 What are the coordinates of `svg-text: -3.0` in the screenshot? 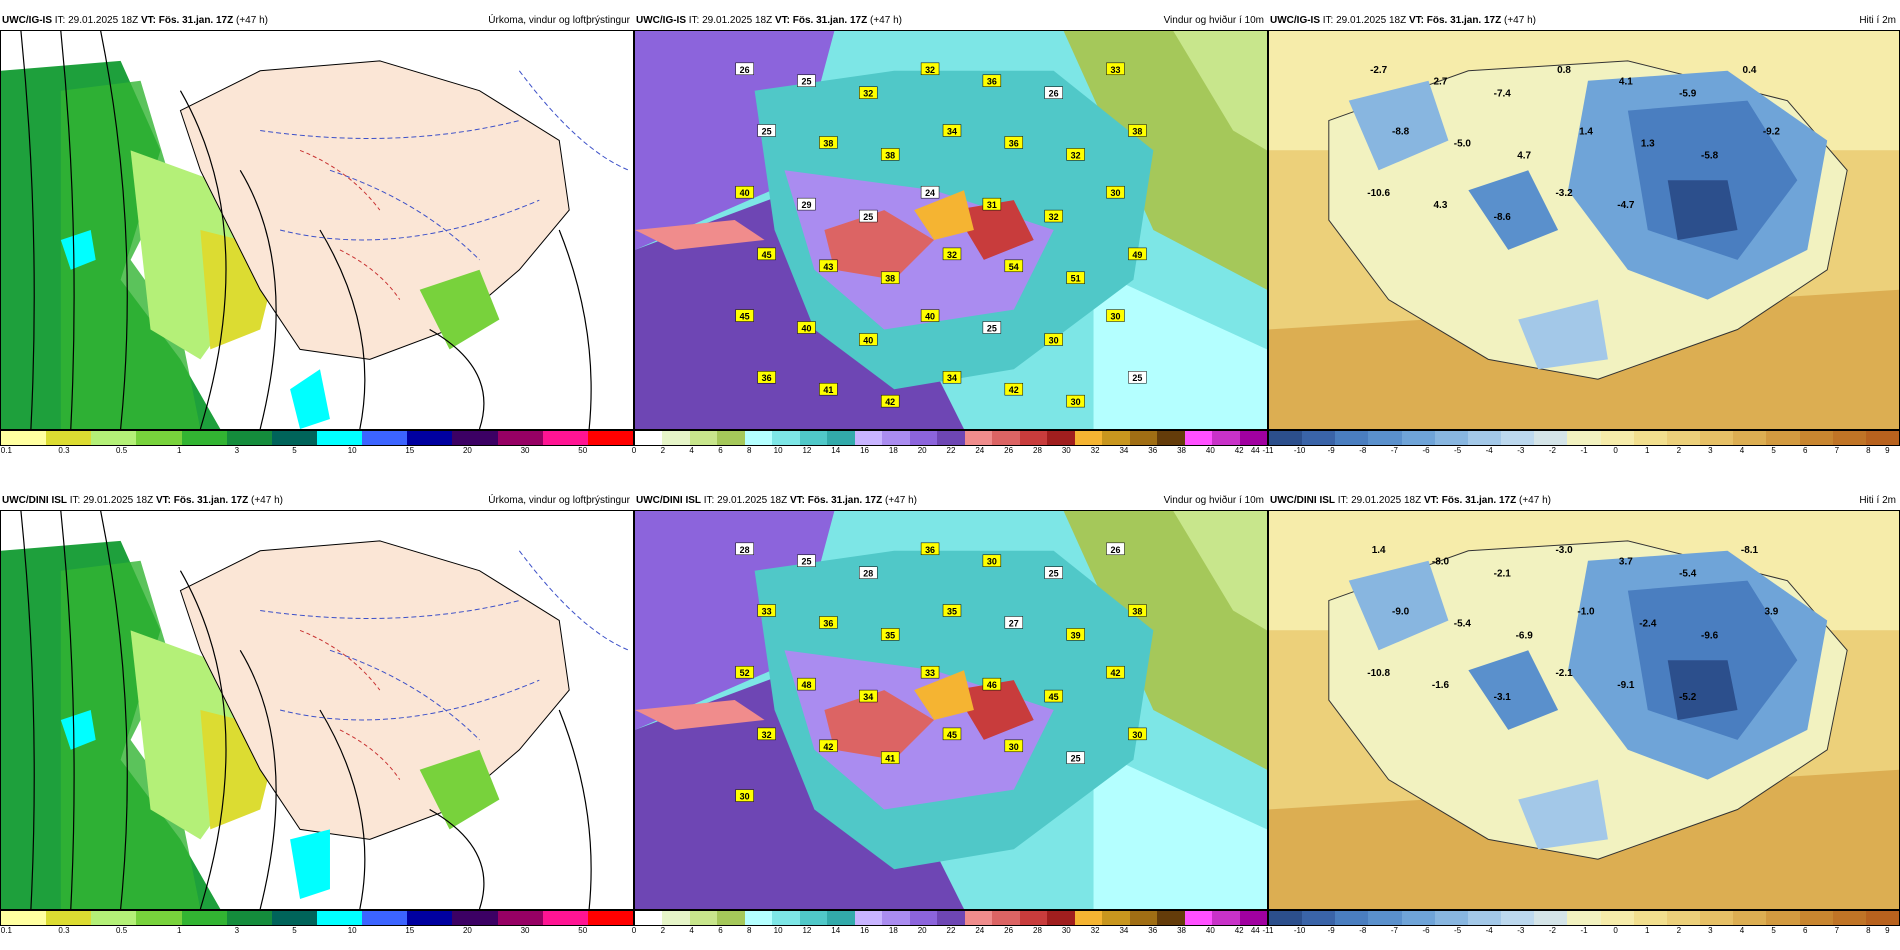 It's located at (1564, 550).